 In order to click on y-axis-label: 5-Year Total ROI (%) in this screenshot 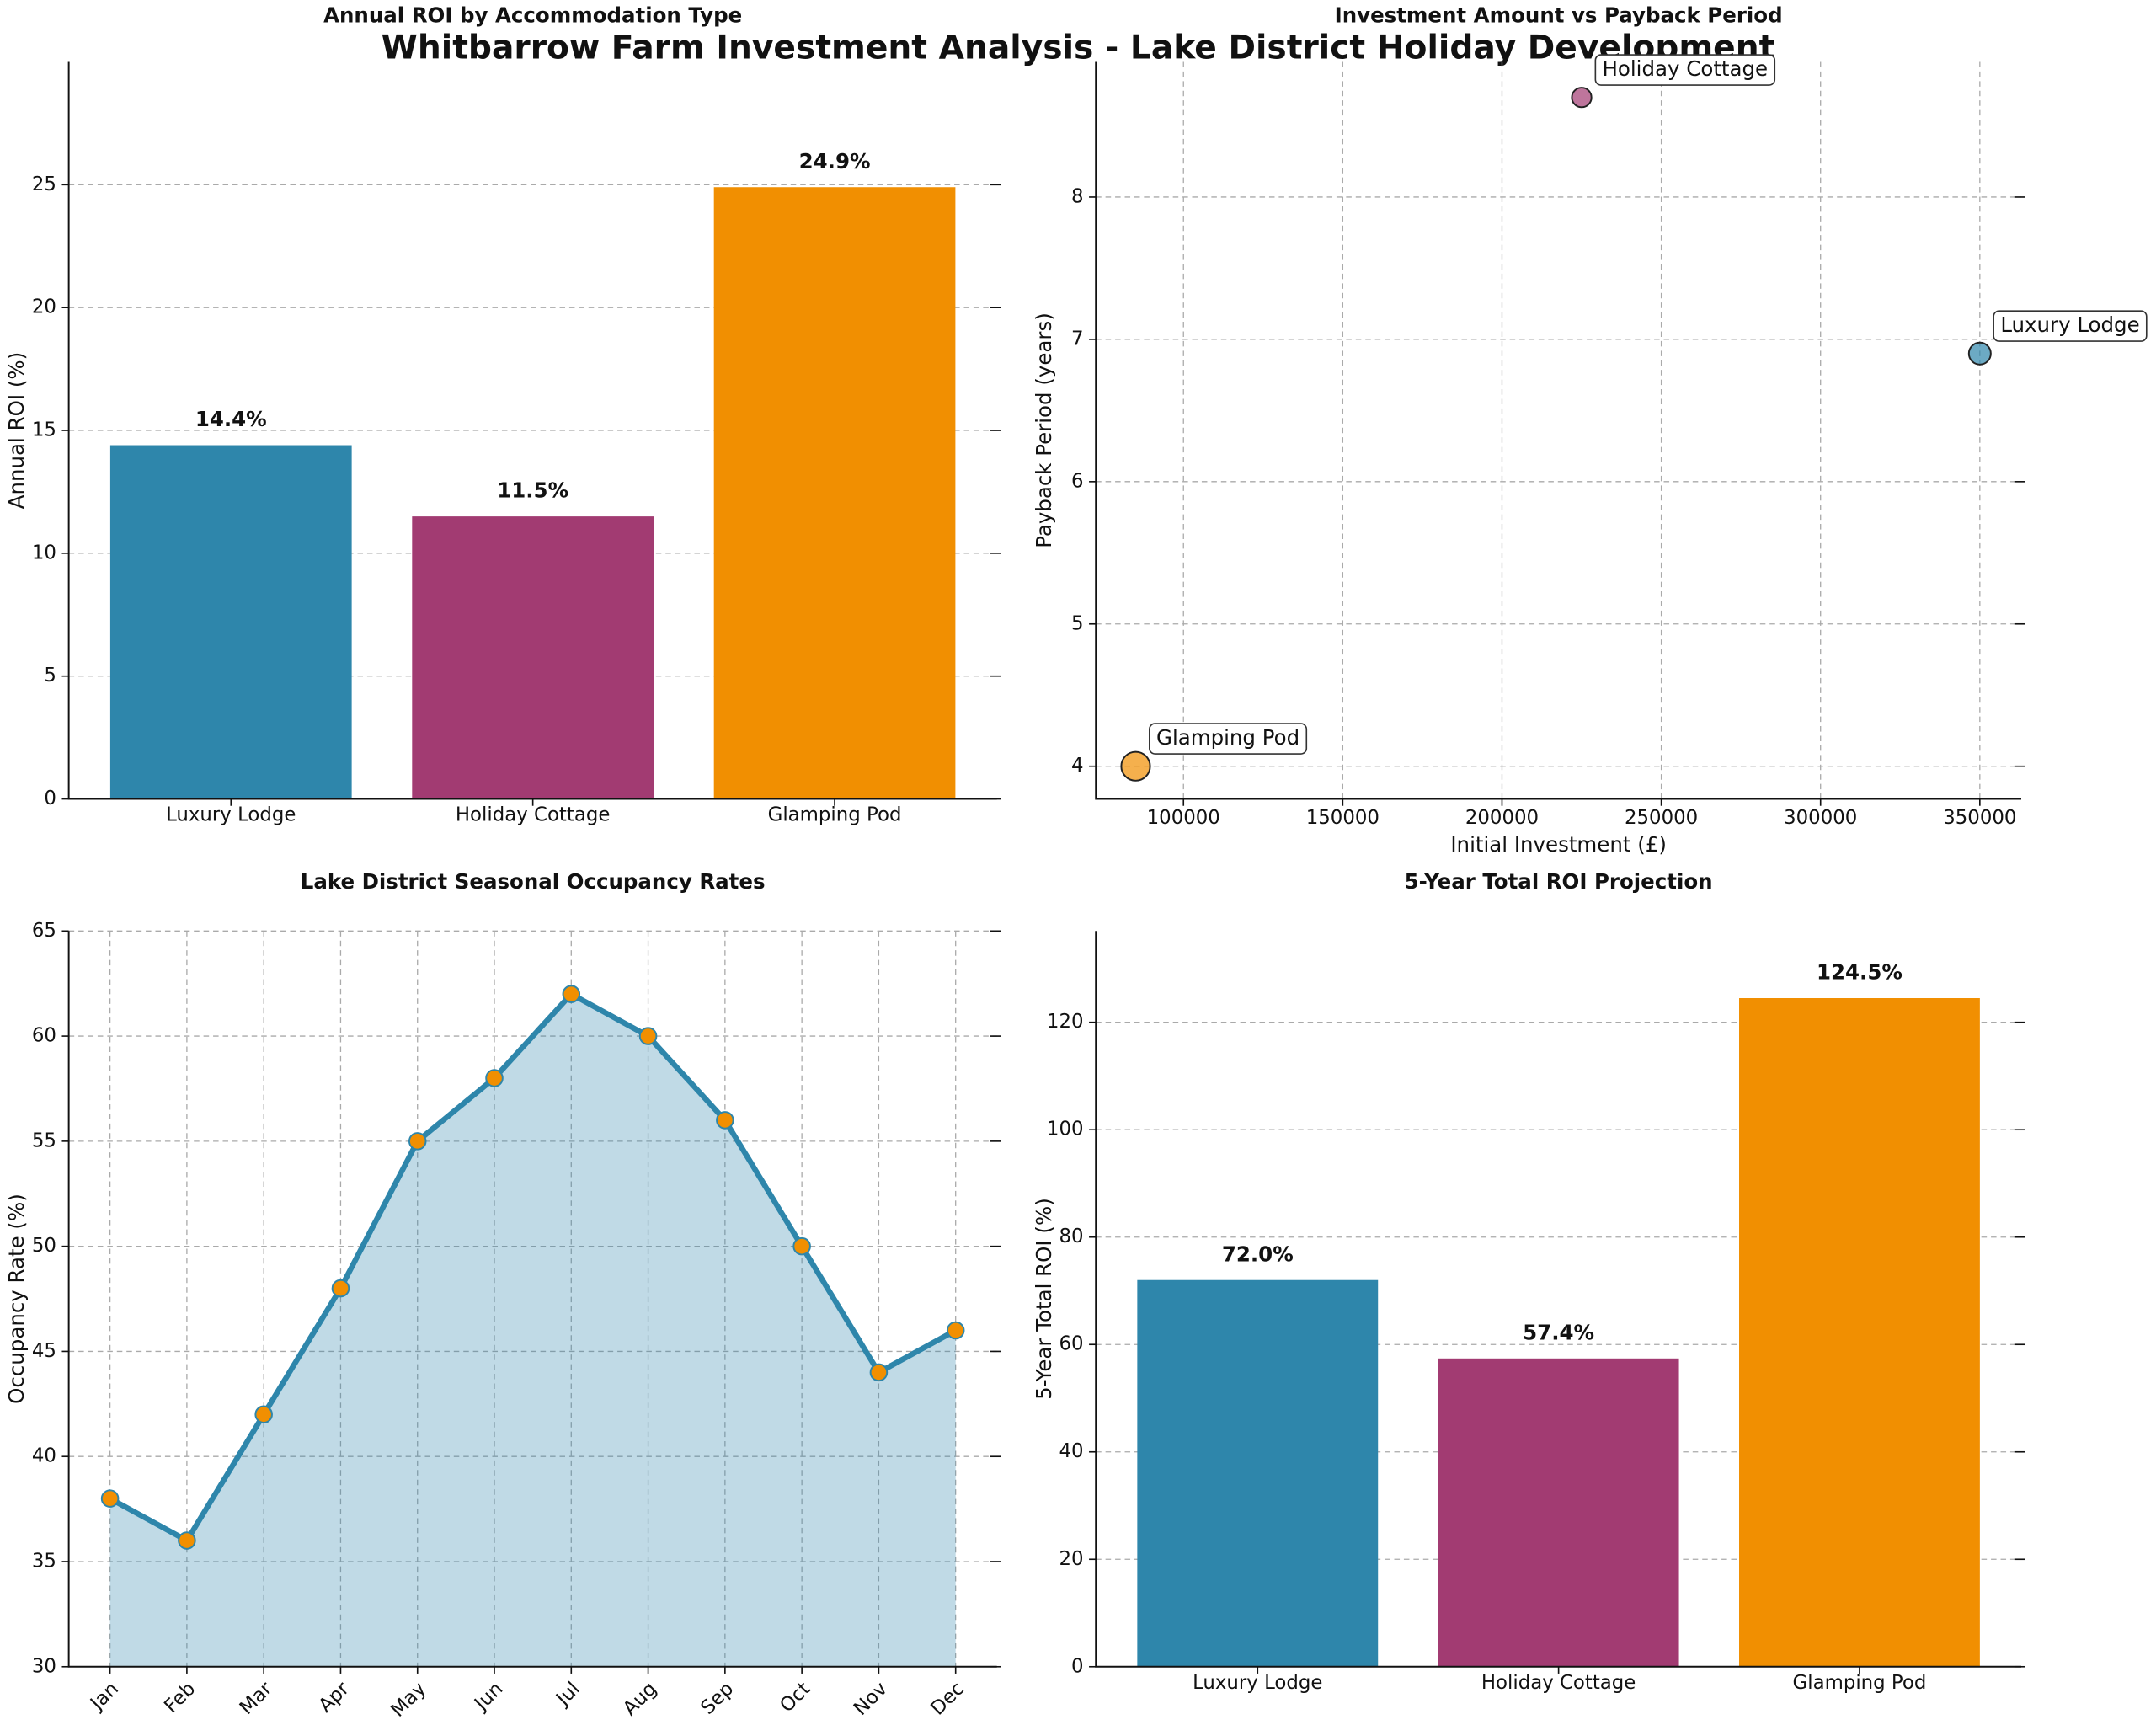, I will do `click(1044, 1299)`.